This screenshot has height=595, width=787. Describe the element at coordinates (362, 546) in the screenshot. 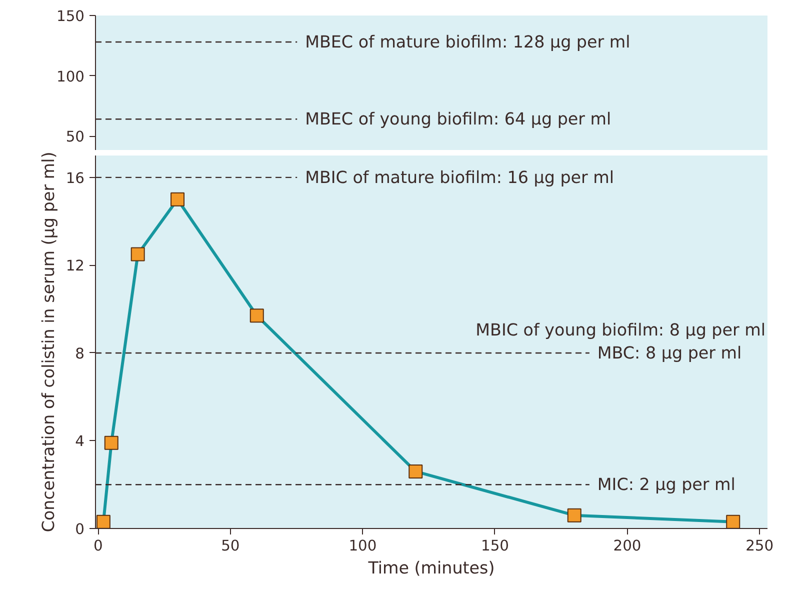

I see `x-tick-label: 100` at that location.